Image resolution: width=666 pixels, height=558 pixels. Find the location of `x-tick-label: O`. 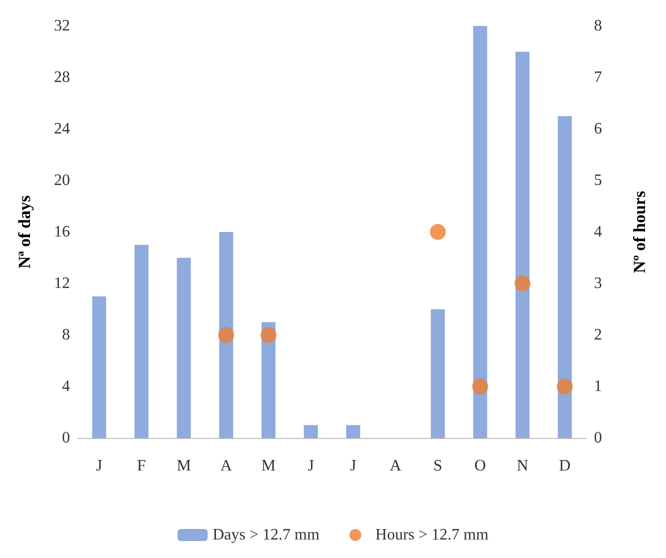

x-tick-label: O is located at coordinates (480, 466).